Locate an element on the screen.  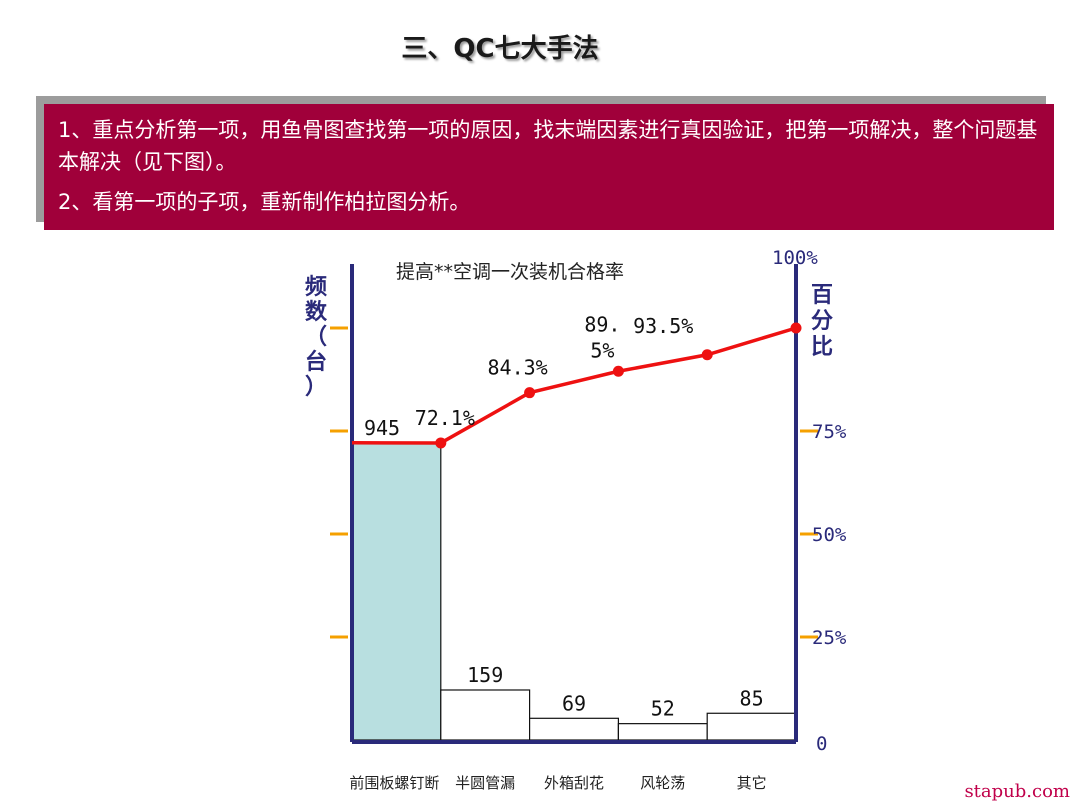
category-label-3: 外箱刮花 is located at coordinates (573, 783).